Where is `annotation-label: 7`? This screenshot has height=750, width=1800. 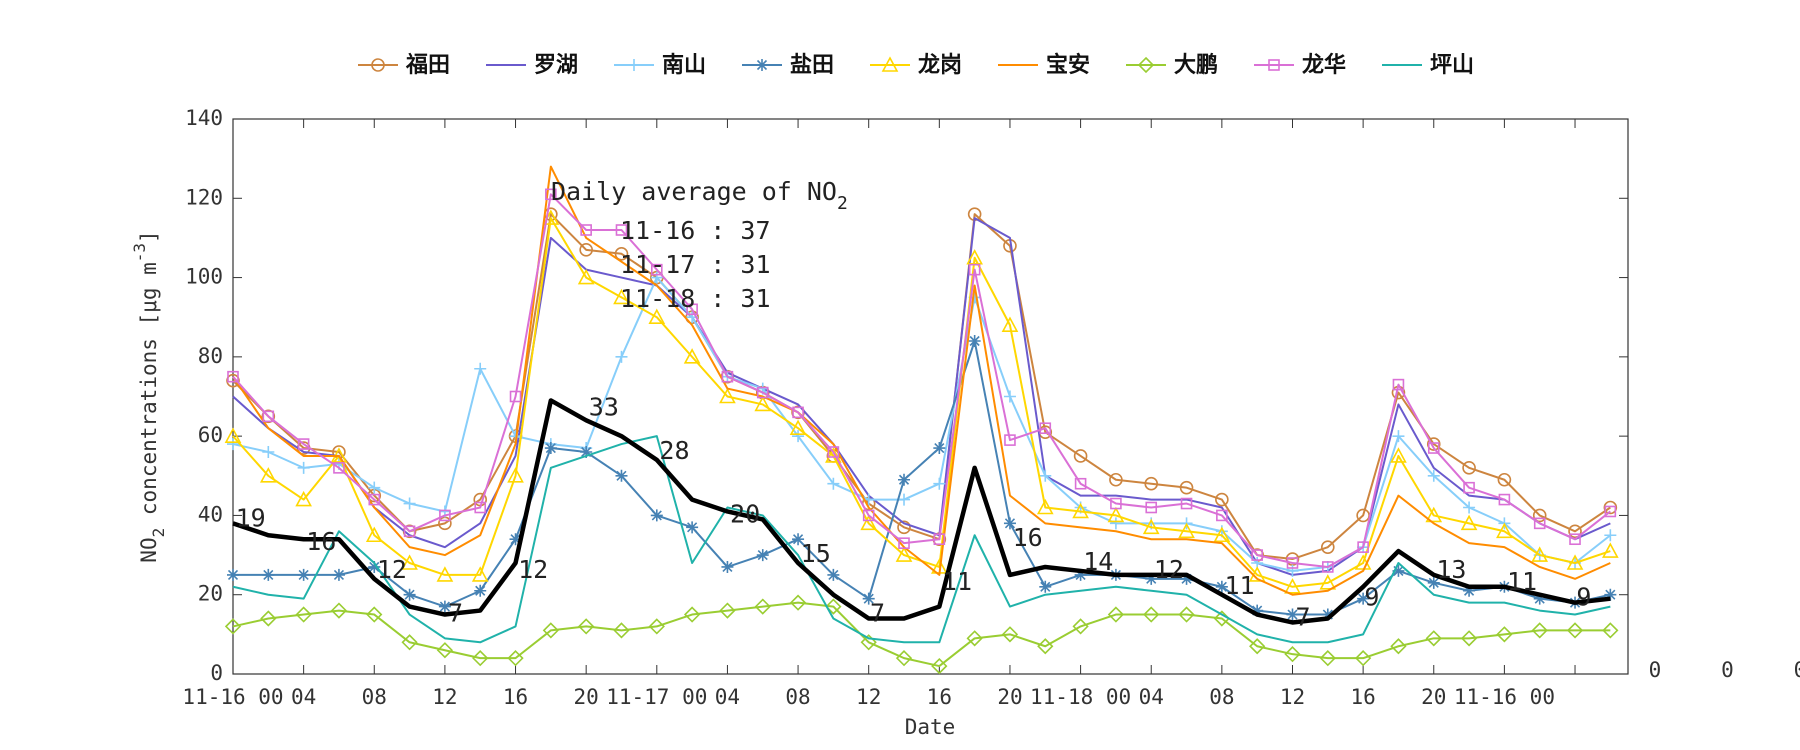
annotation-label: 7 is located at coordinates (877, 613).